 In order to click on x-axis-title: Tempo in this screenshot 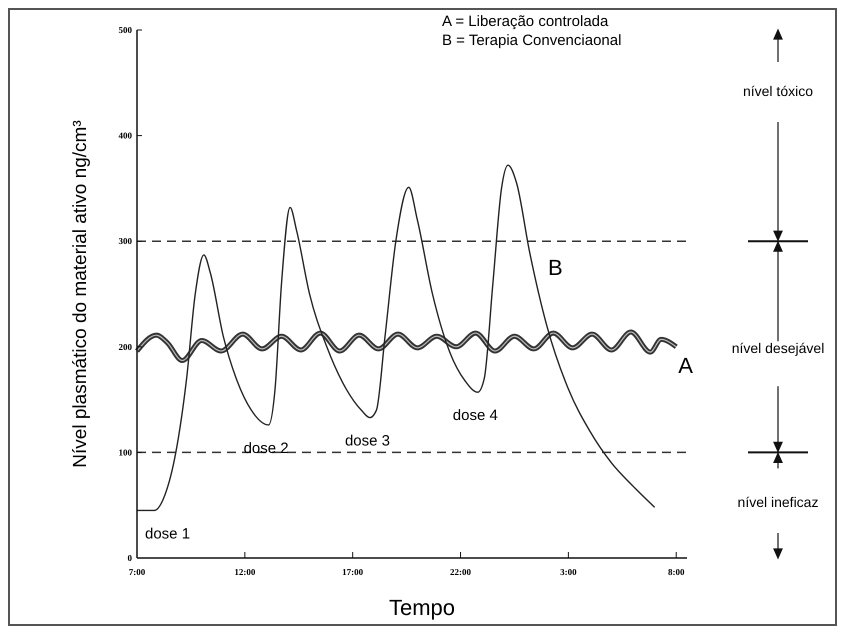, I will do `click(422, 607)`.